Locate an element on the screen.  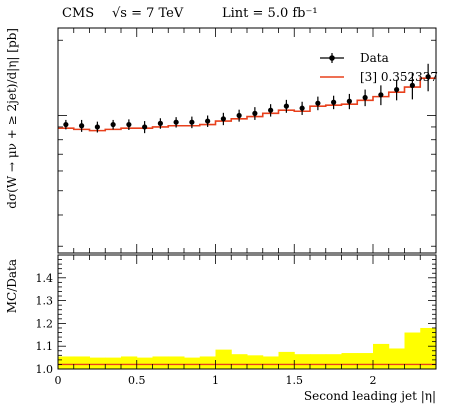
luminosity-label: Lint = 5.0 fb⁻¹ is located at coordinates (270, 13).